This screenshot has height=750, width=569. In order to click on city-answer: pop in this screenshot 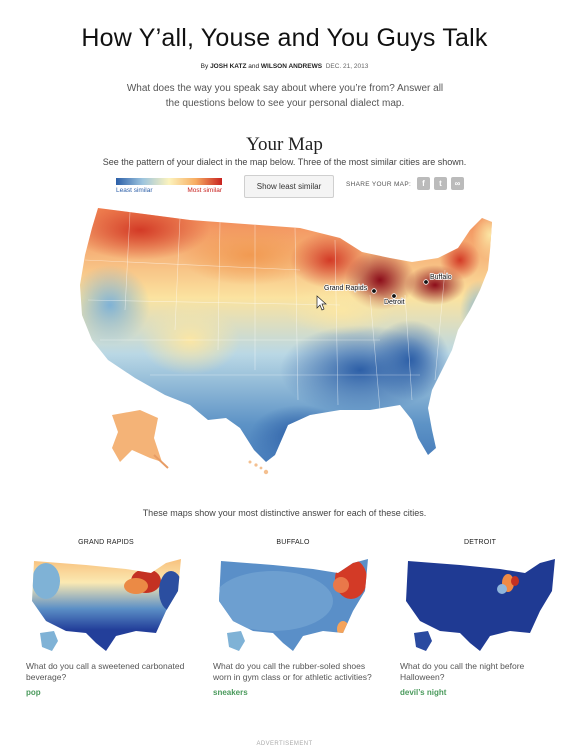, I will do `click(33, 692)`.